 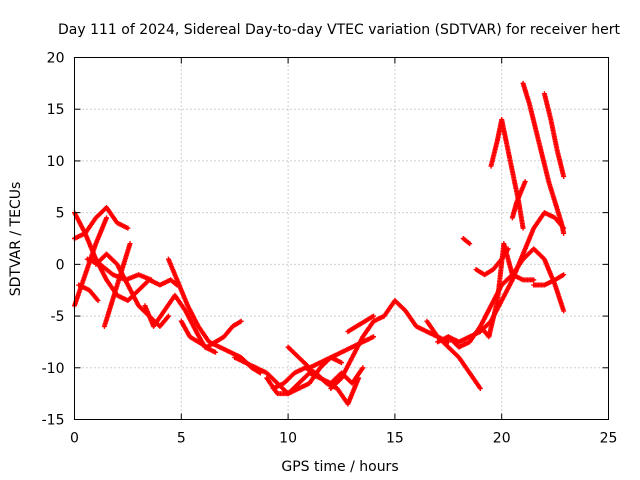 What do you see at coordinates (74, 439) in the screenshot?
I see `x-tick-label: 0` at bounding box center [74, 439].